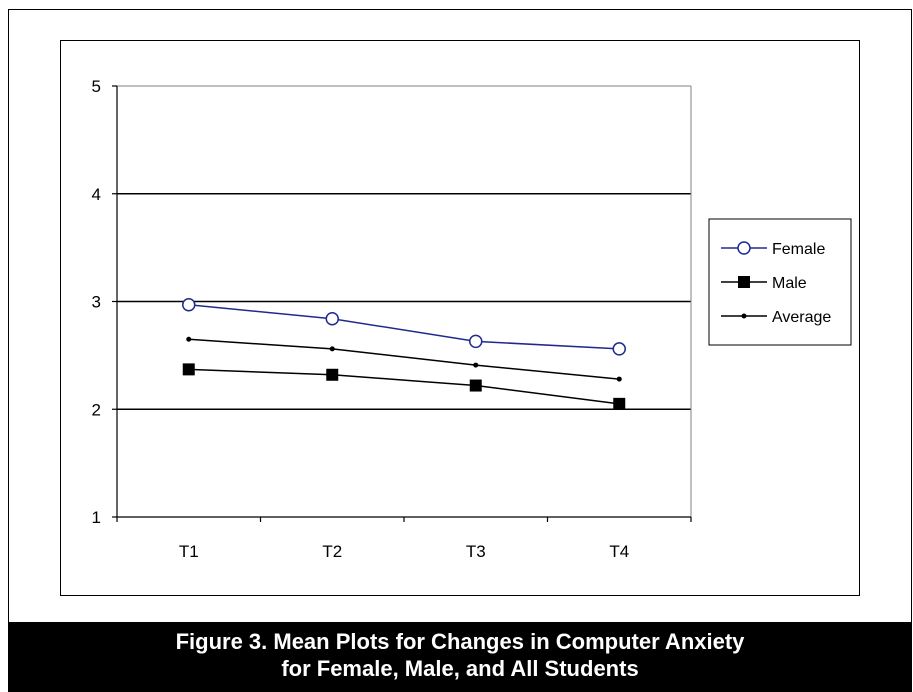 The image size is (913, 692). What do you see at coordinates (789, 283) in the screenshot?
I see `legend-label-male: Male` at bounding box center [789, 283].